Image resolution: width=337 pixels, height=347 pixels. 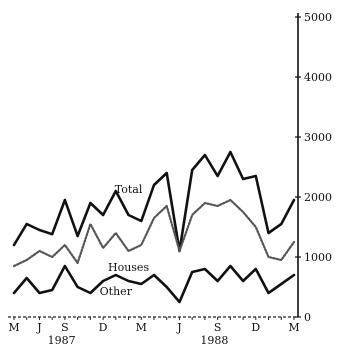 What do you see at coordinates (318, 197) in the screenshot?
I see `y-tick-label: 2000` at bounding box center [318, 197].